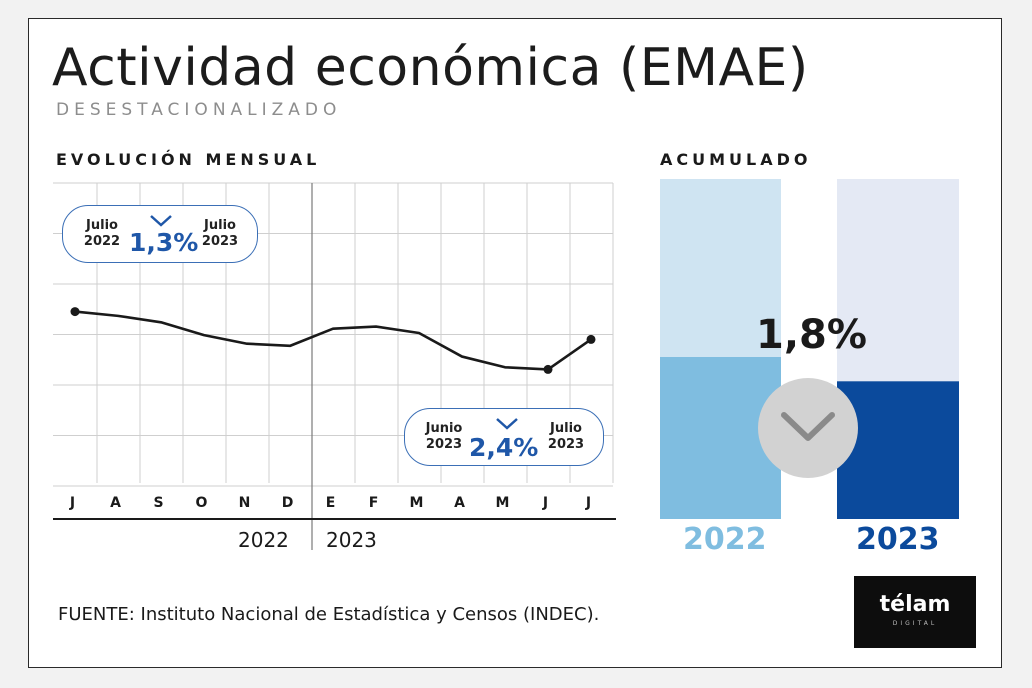  Describe the element at coordinates (374, 503) in the screenshot. I see `x-tick-label: F` at that location.